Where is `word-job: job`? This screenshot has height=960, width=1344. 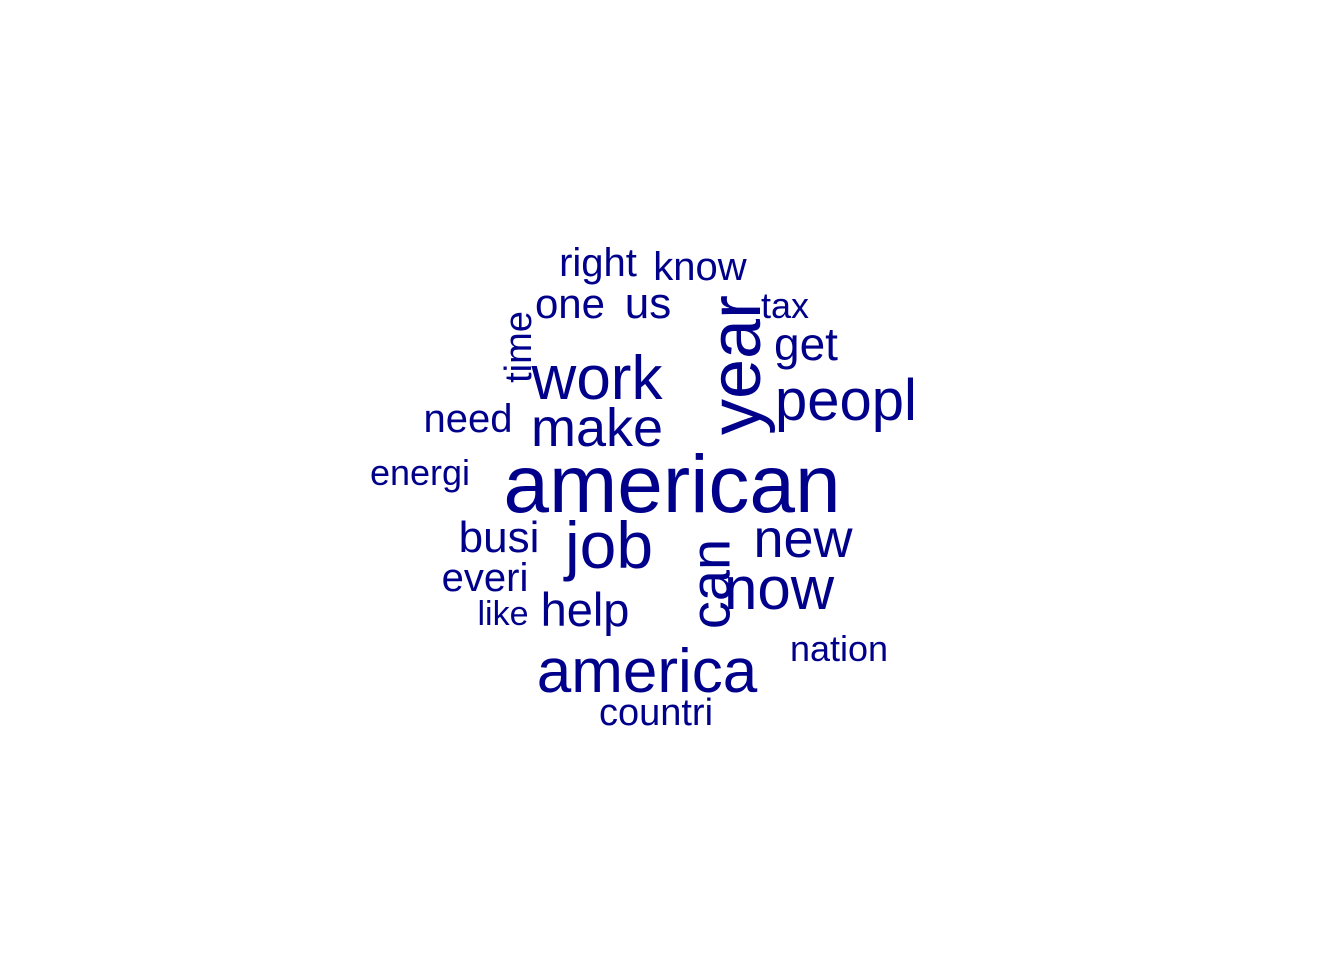 word-job: job is located at coordinates (608, 545).